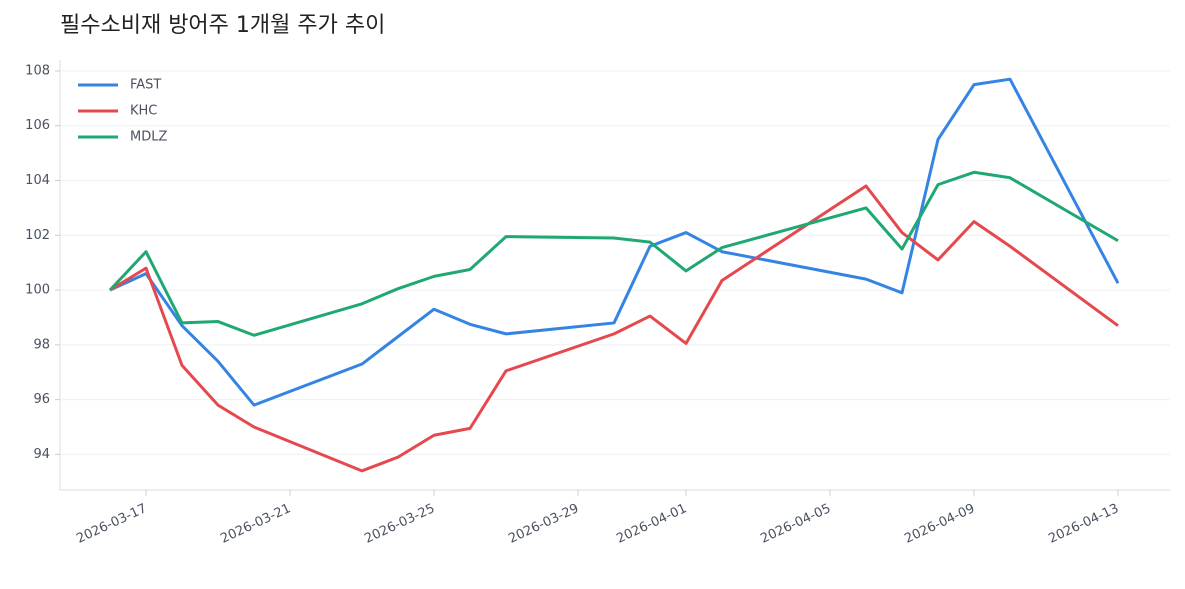 The width and height of the screenshot is (1185, 589). I want to click on x-tick-label: 2026-04-05, so click(795, 524).